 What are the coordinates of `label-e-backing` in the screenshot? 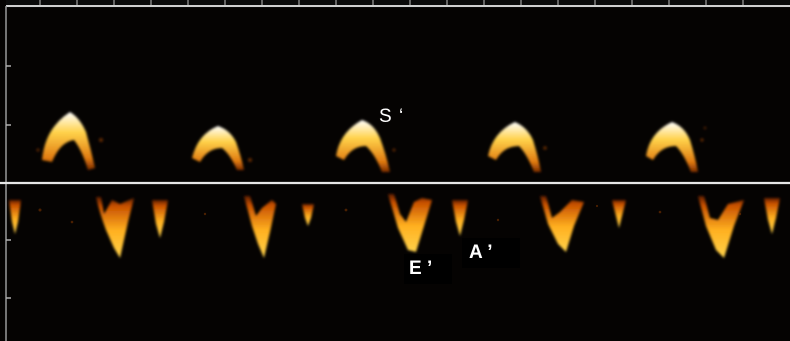 It's located at (428, 269).